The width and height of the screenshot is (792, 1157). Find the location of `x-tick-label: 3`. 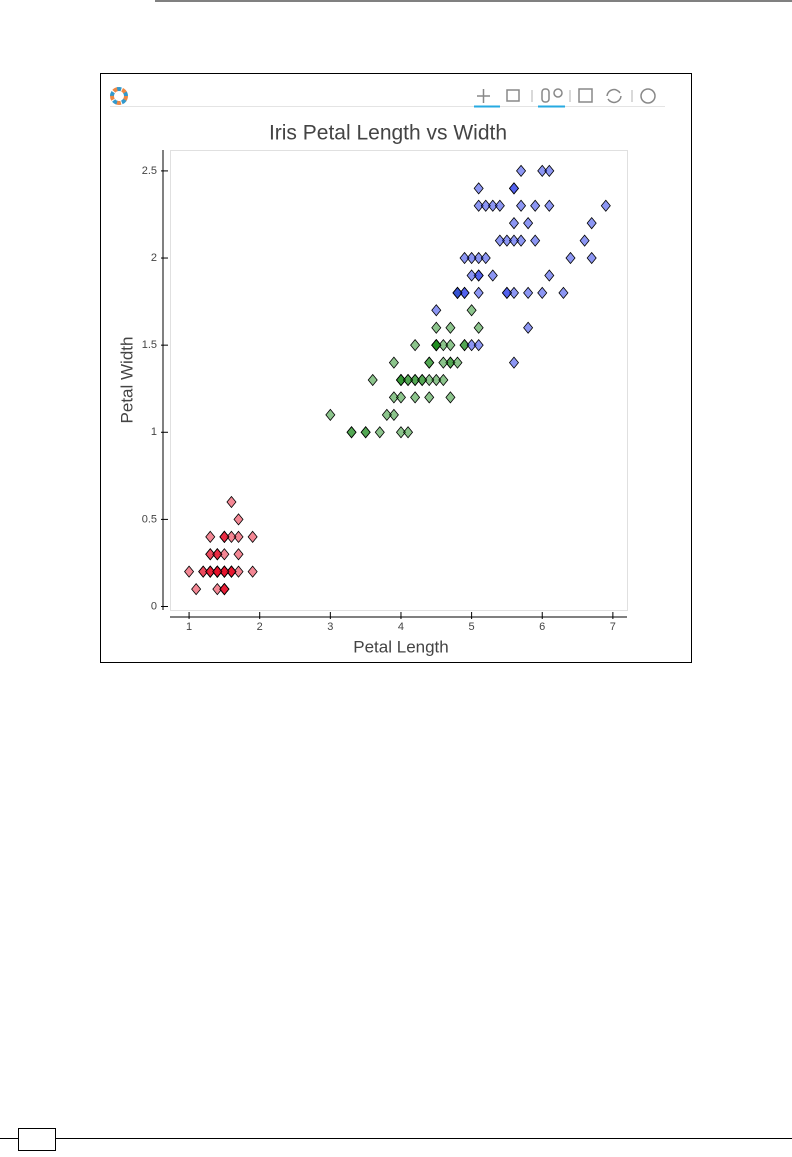

x-tick-label: 3 is located at coordinates (330, 627).